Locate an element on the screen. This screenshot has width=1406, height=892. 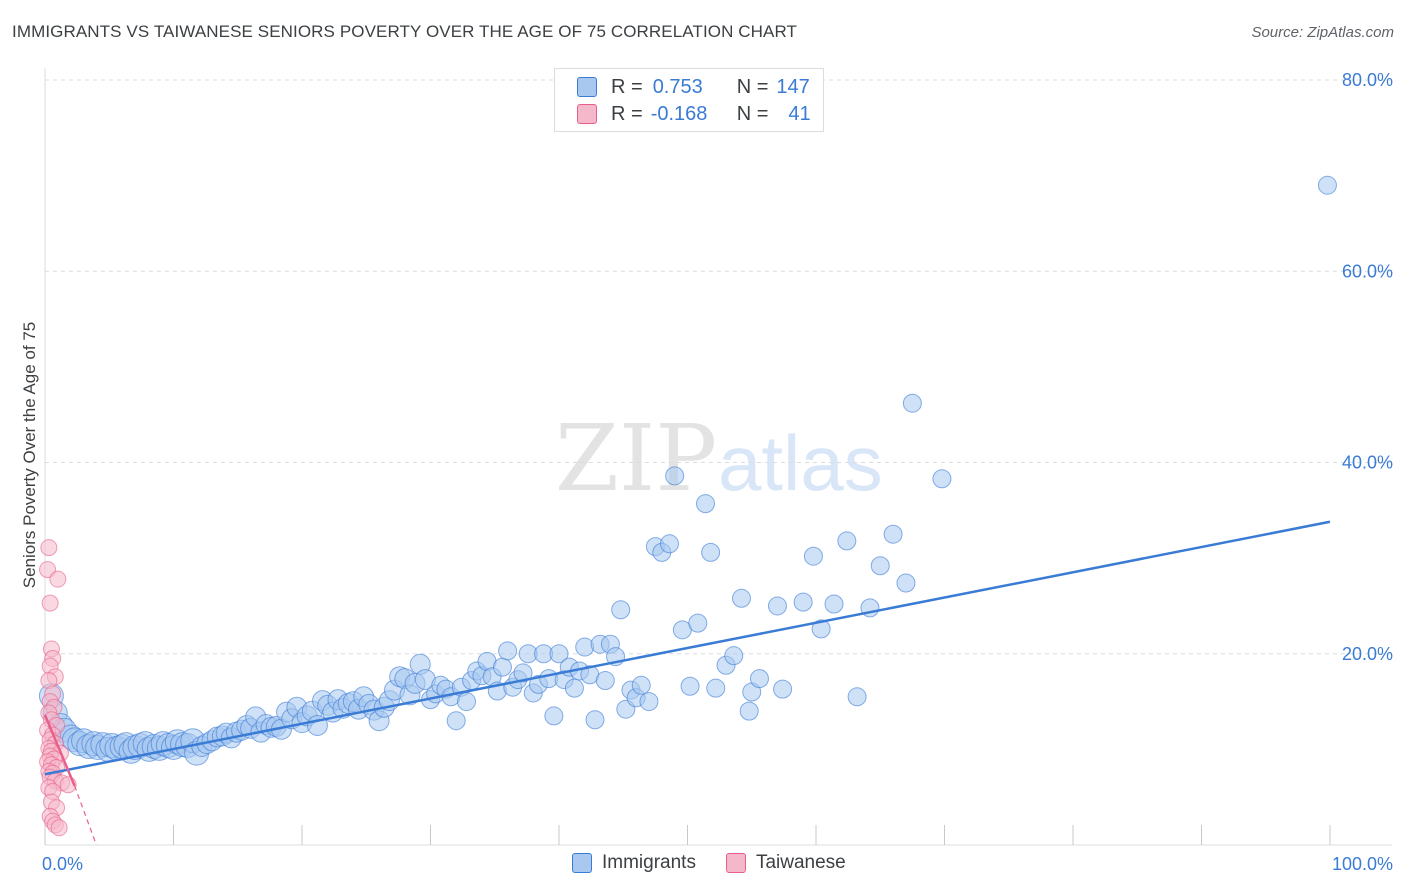
legend-row-immigrants: R = 0.753 N = 147 is located at coordinates (693, 87).